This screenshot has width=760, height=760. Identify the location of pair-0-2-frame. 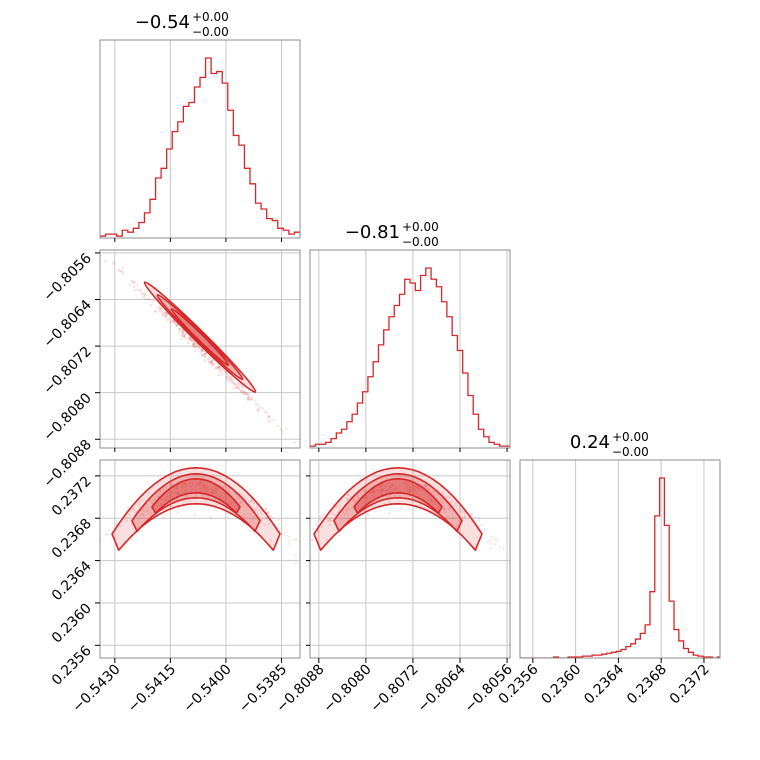
(200, 559).